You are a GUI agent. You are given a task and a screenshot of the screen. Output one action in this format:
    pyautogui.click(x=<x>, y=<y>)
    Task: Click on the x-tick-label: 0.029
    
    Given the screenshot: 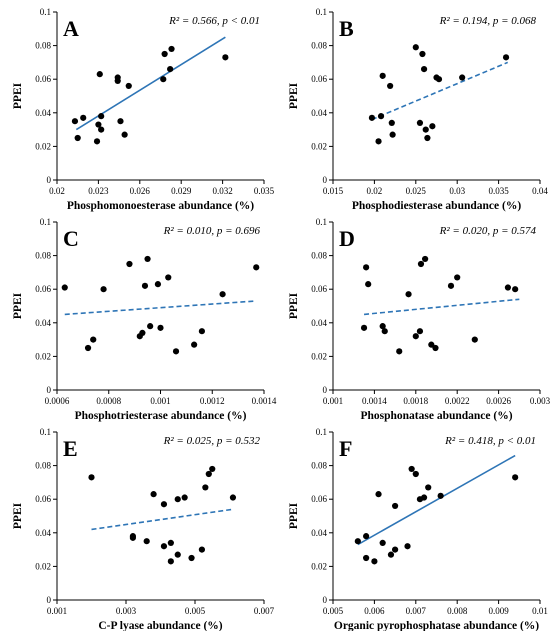 What is the action you would take?
    pyautogui.click(x=181, y=191)
    